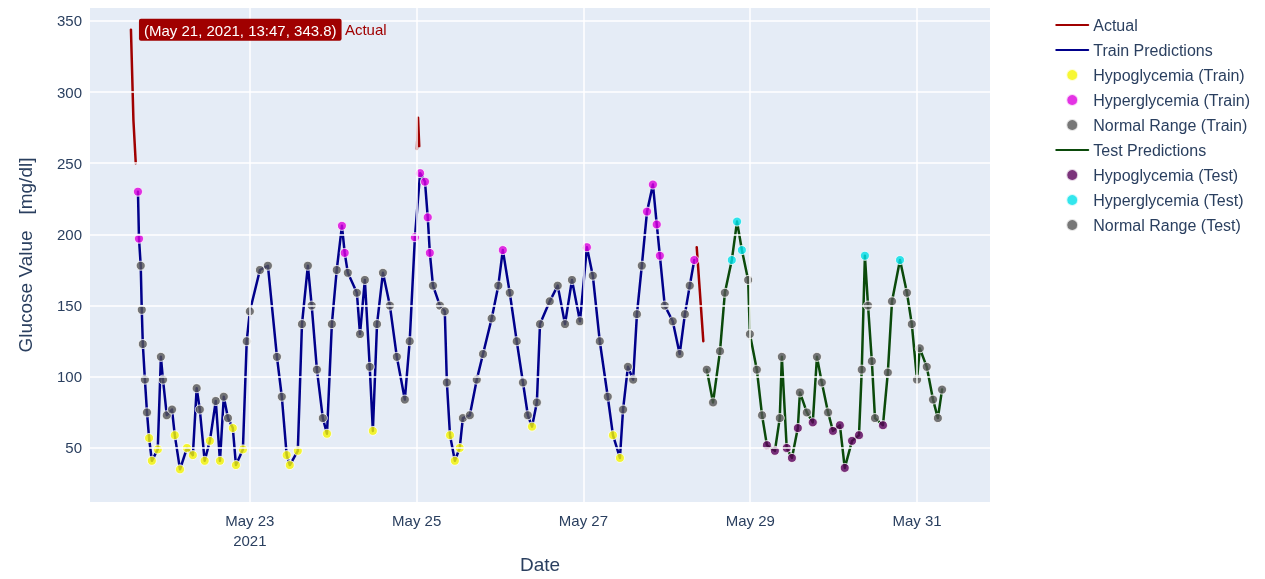 The height and width of the screenshot is (579, 1265). What do you see at coordinates (69, 377) in the screenshot?
I see `y-tick-label: 100` at bounding box center [69, 377].